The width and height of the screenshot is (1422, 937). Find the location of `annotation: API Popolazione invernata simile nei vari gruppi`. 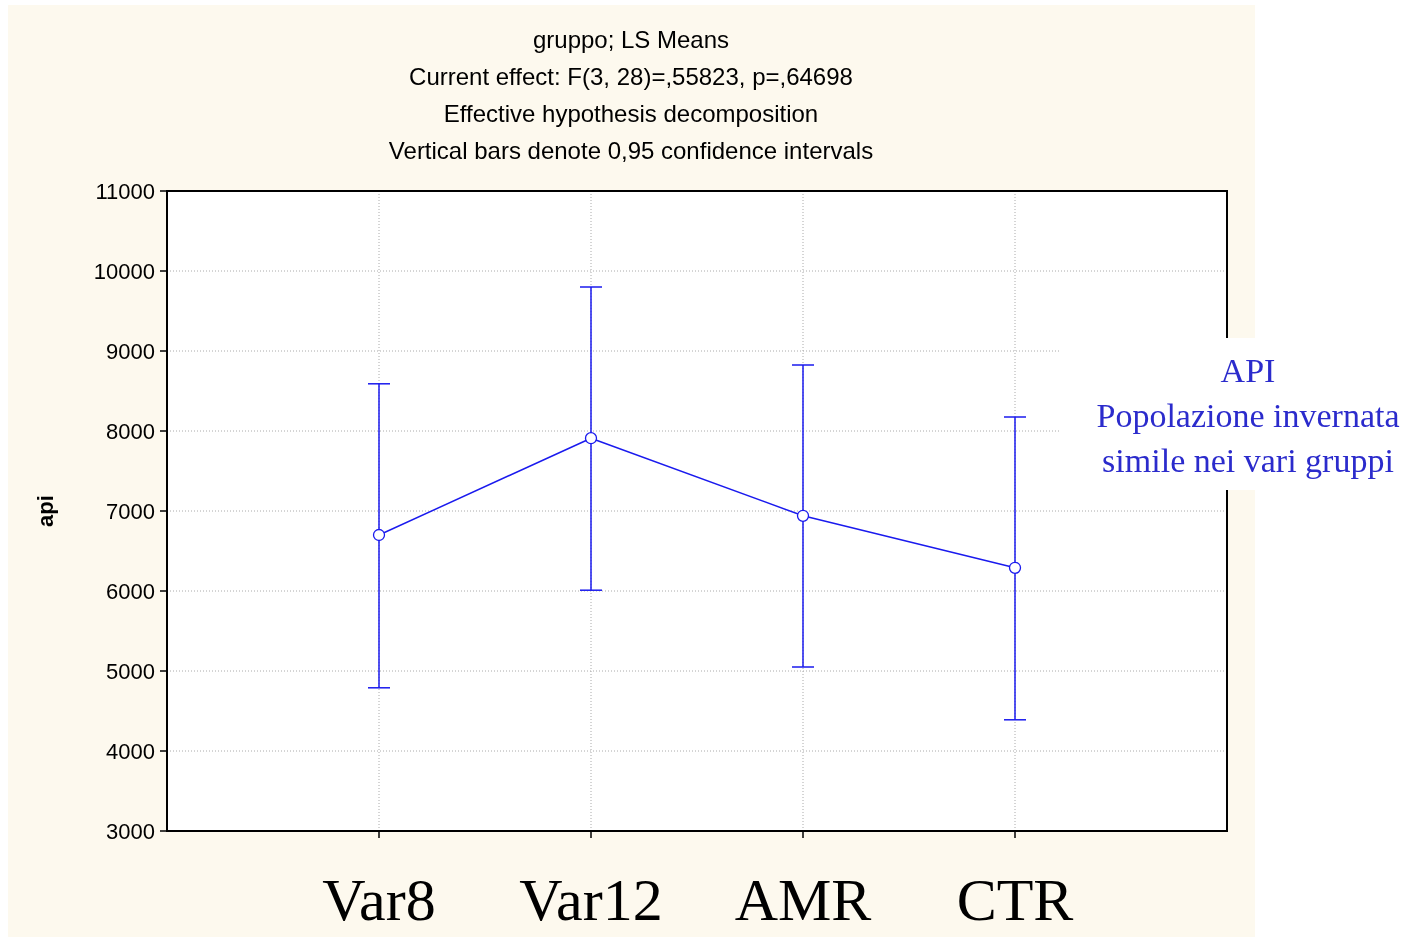

annotation: API Popolazione invernata simile nei vari gruppi is located at coordinates (1248, 415).